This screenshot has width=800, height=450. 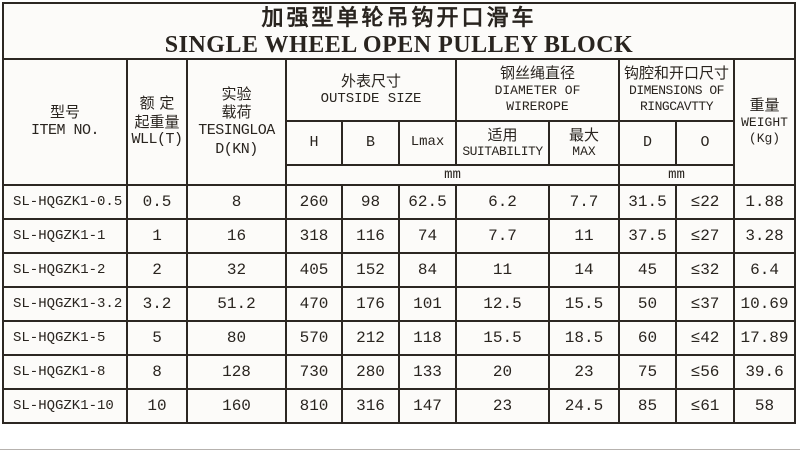 I want to click on cell-suitability: 6.2, so click(x=502, y=202).